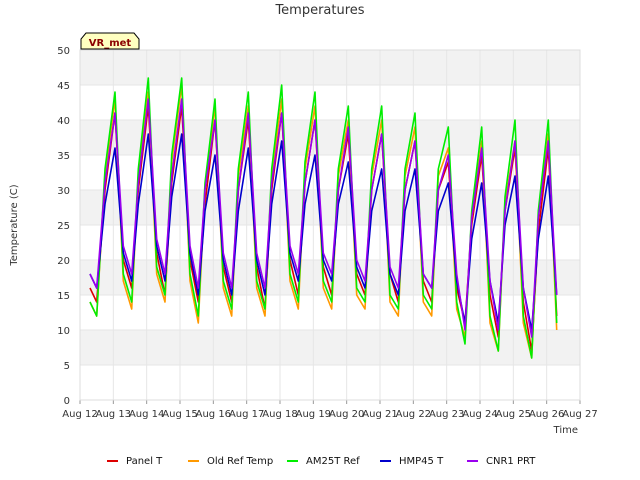  Describe the element at coordinates (333, 461) in the screenshot. I see `legend-label: AM25T Ref` at that location.